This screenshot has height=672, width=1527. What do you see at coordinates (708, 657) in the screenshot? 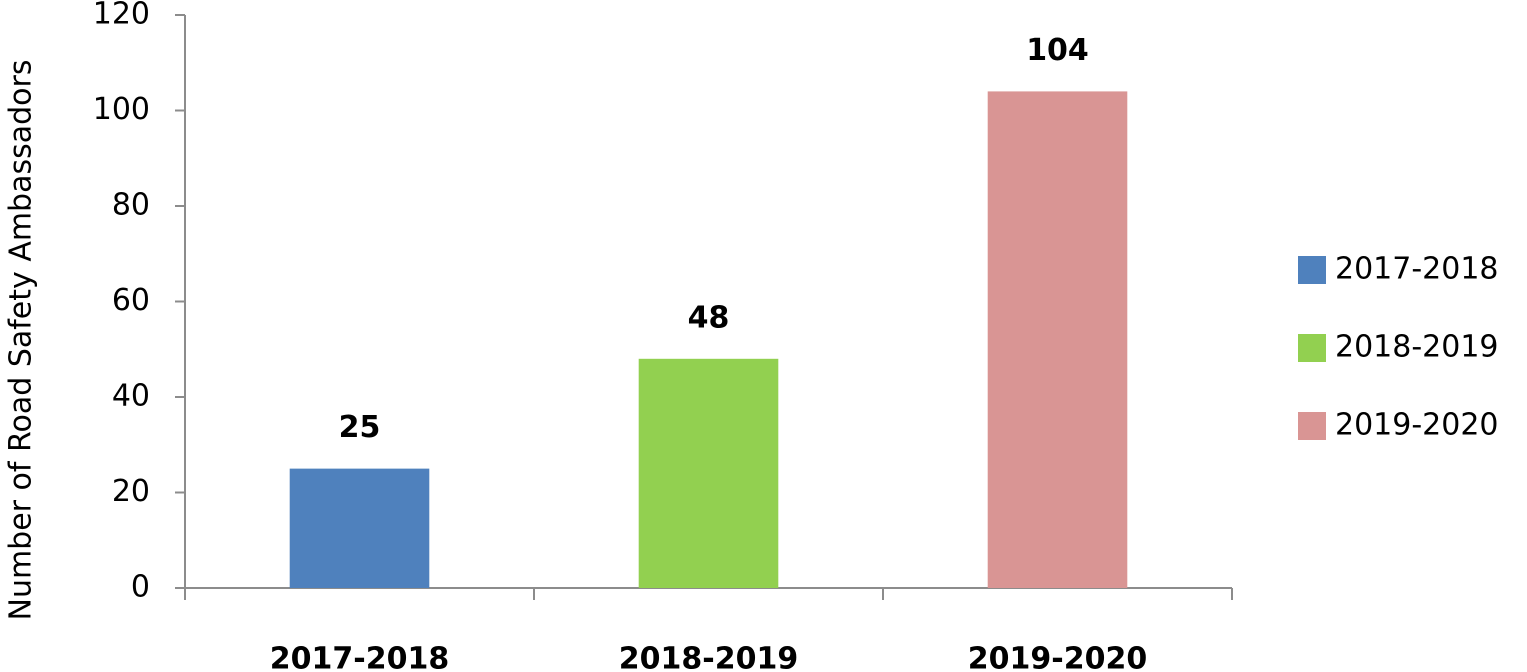
I see `x-tick-label: 2018-2019` at bounding box center [708, 657].